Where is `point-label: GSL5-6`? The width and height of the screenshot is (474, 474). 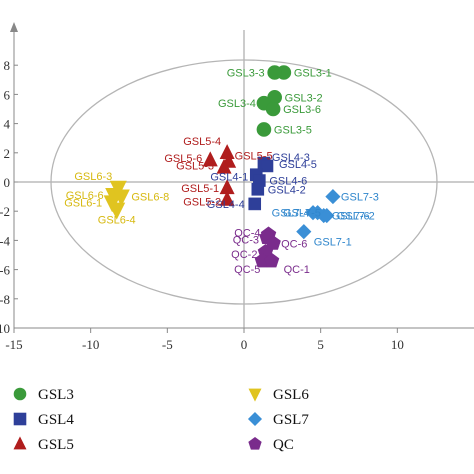
point-label: GSL5-6 is located at coordinates (183, 159).